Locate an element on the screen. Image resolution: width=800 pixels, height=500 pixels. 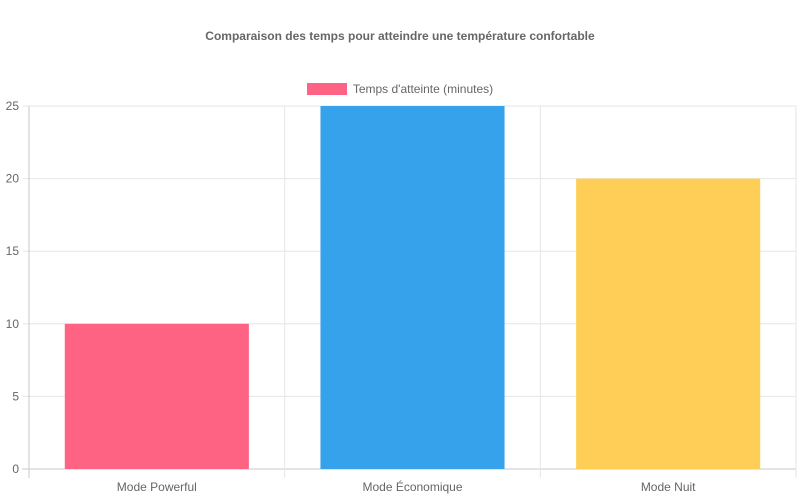
legend-swatch is located at coordinates (326, 89).